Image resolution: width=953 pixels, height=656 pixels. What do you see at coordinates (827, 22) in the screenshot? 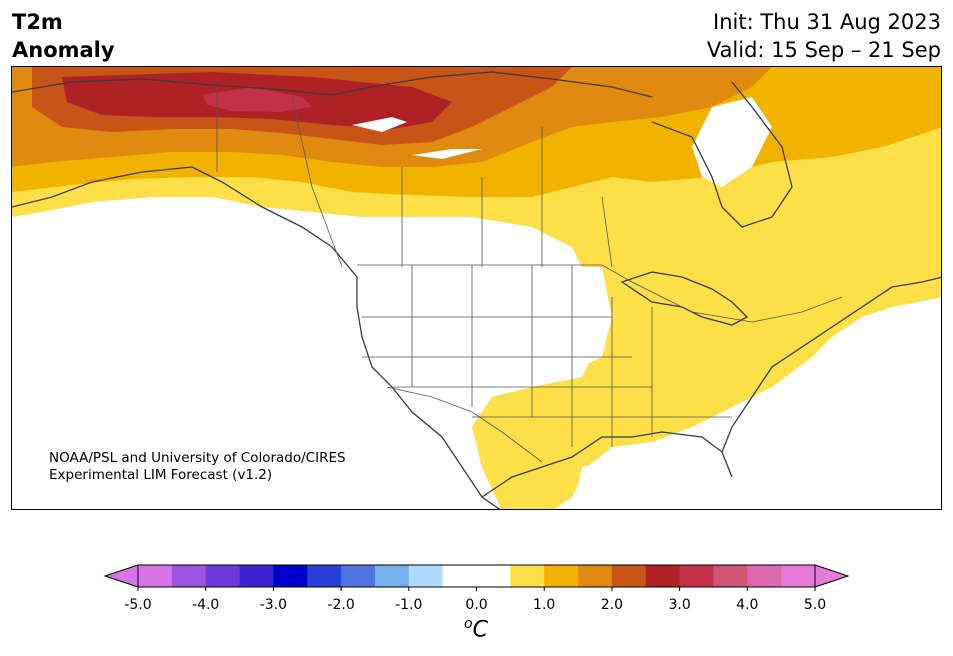
I see `init-date: Init: Thu 31 Aug 2023` at bounding box center [827, 22].